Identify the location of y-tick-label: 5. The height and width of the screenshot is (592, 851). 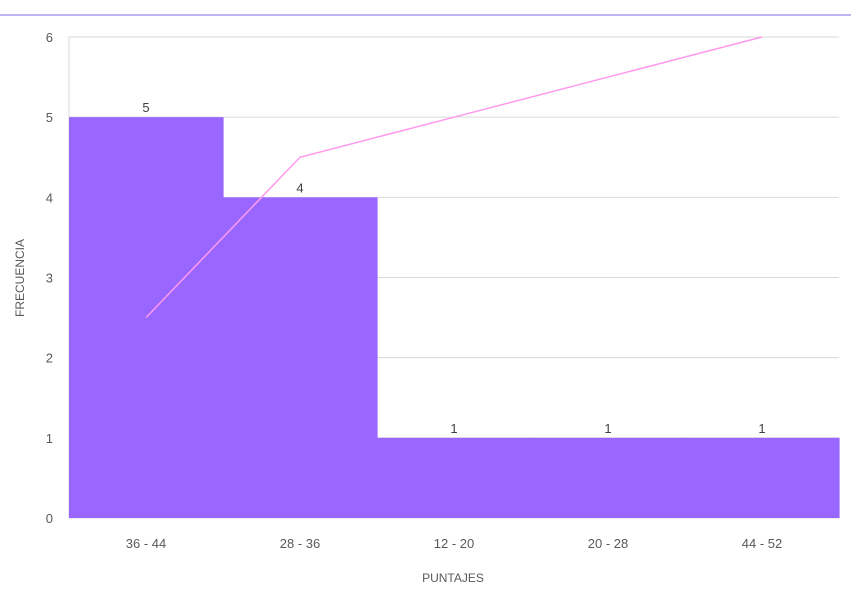
(49, 117).